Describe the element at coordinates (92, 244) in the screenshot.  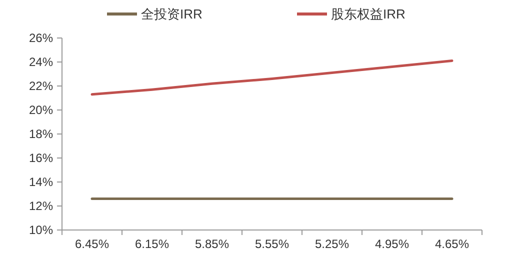
I see `x-tick-label: 6.45%` at that location.